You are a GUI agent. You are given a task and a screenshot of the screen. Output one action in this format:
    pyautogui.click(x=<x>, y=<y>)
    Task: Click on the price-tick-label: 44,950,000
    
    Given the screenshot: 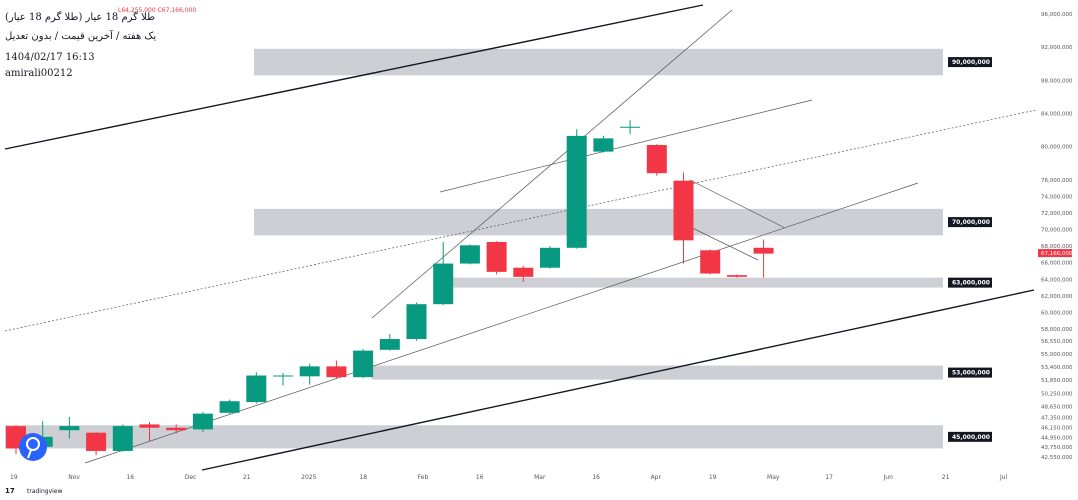 What is the action you would take?
    pyautogui.click(x=1057, y=438)
    